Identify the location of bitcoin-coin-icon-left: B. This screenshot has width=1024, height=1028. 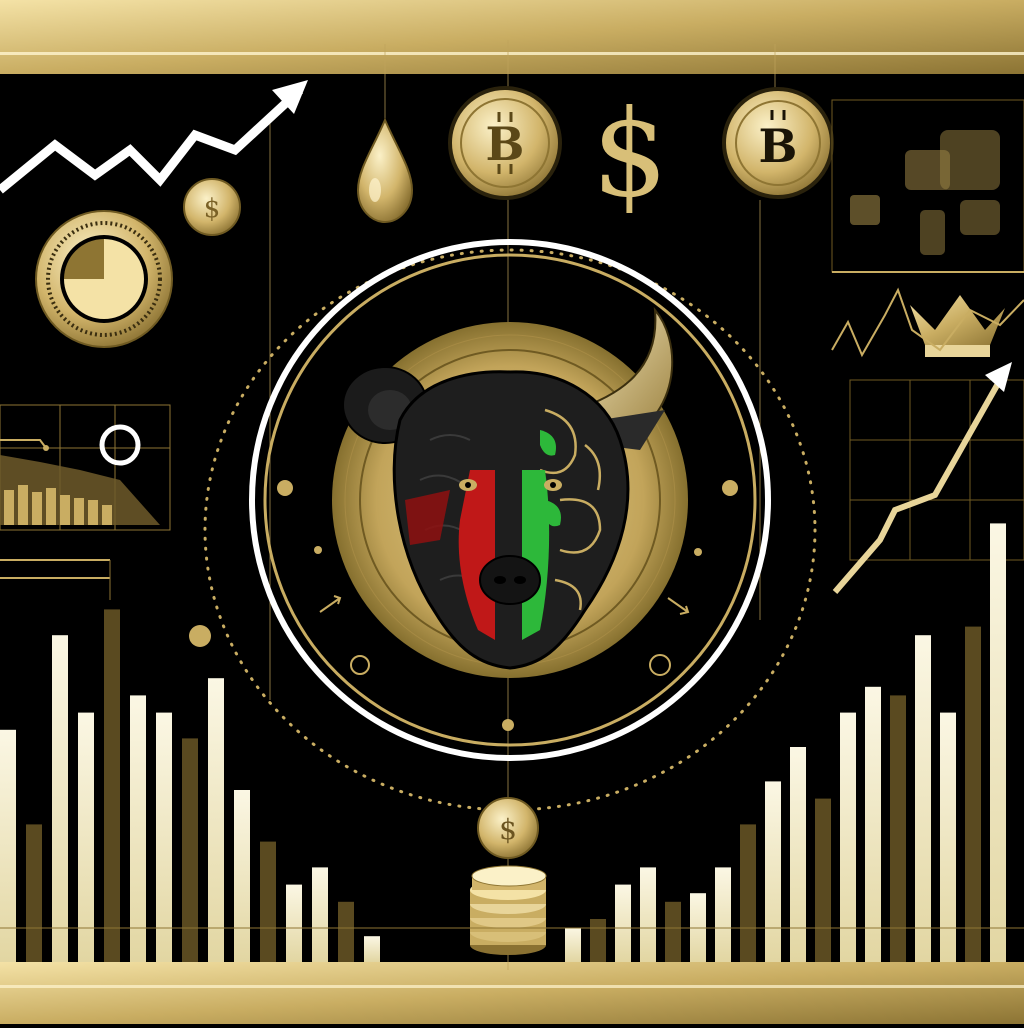
(505, 143).